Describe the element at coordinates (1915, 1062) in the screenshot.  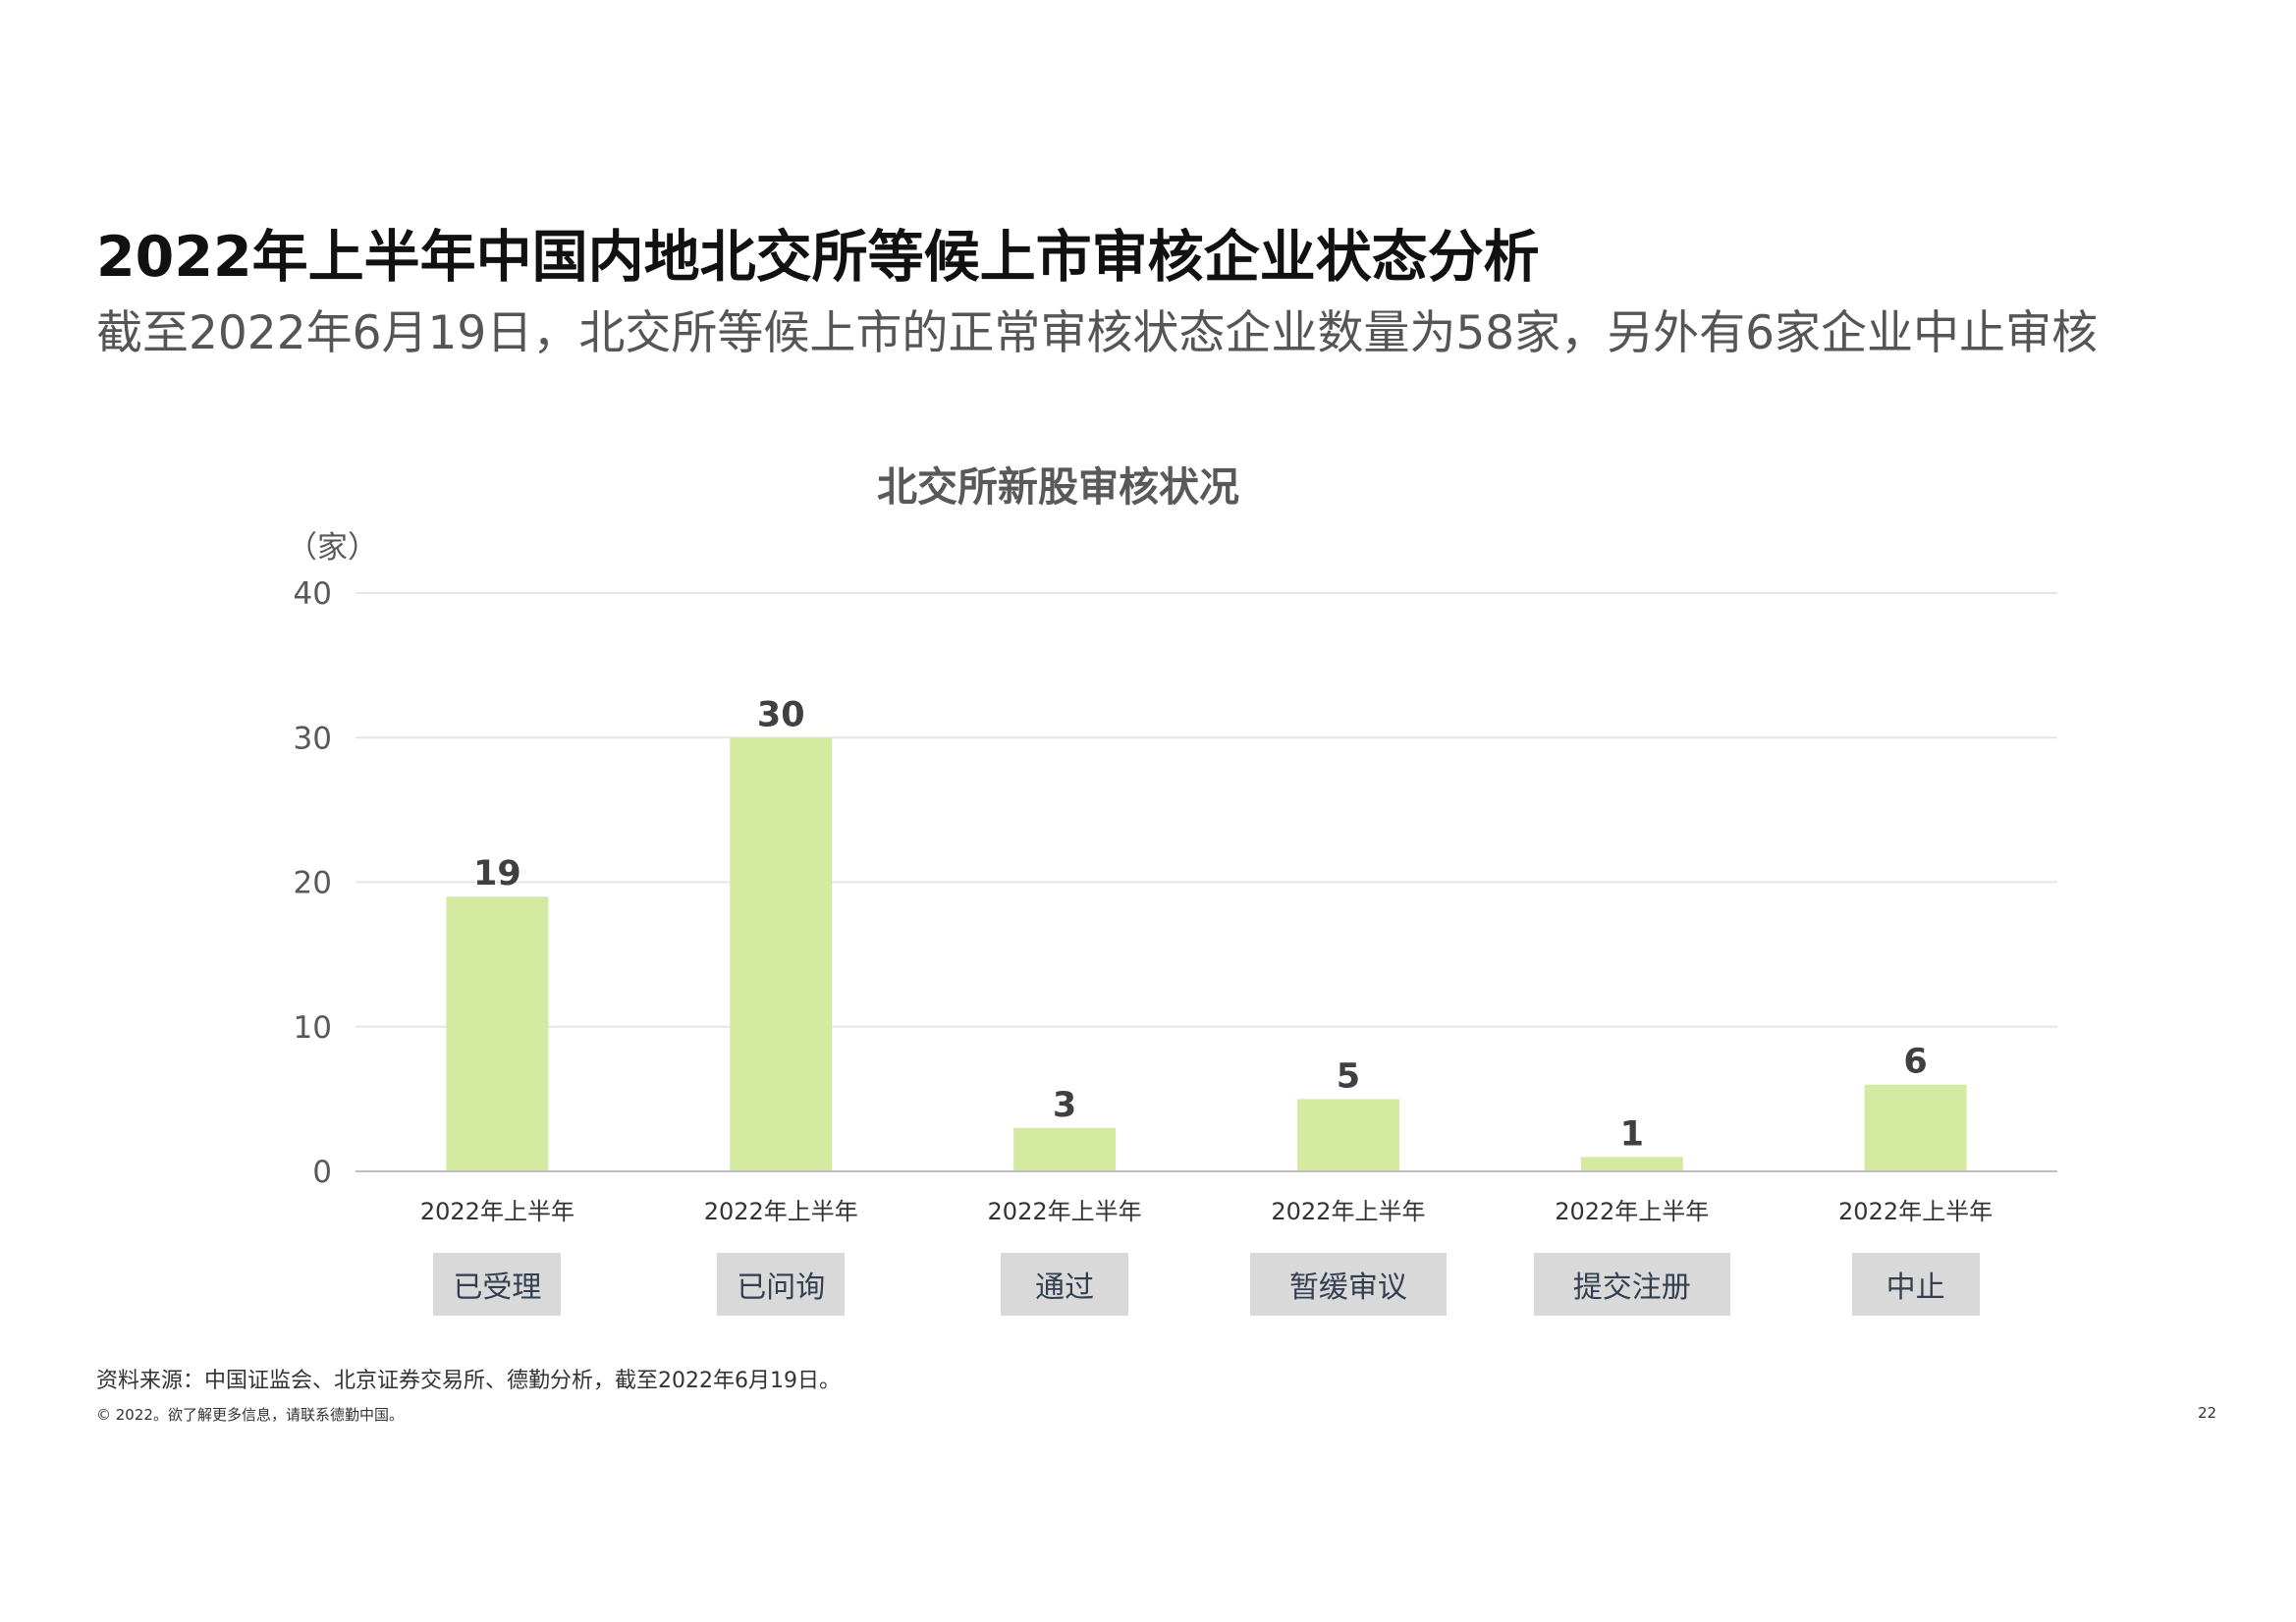
I see `bar-value-label: 6` at that location.